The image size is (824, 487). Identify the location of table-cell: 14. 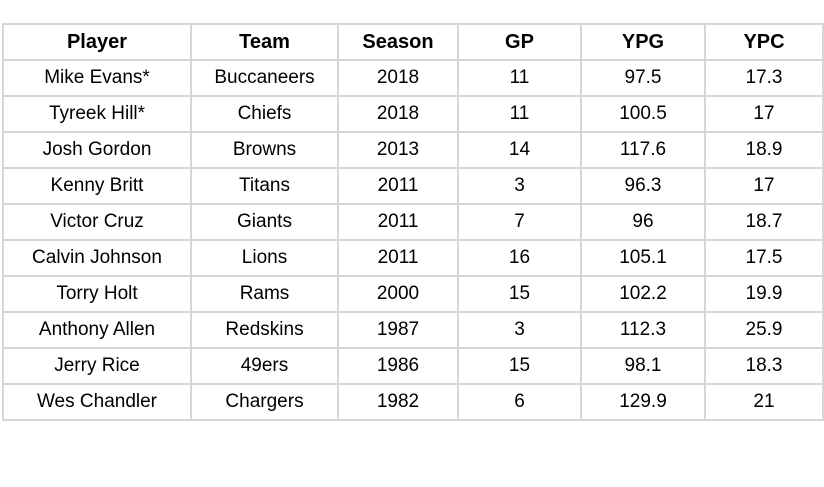
(519, 150).